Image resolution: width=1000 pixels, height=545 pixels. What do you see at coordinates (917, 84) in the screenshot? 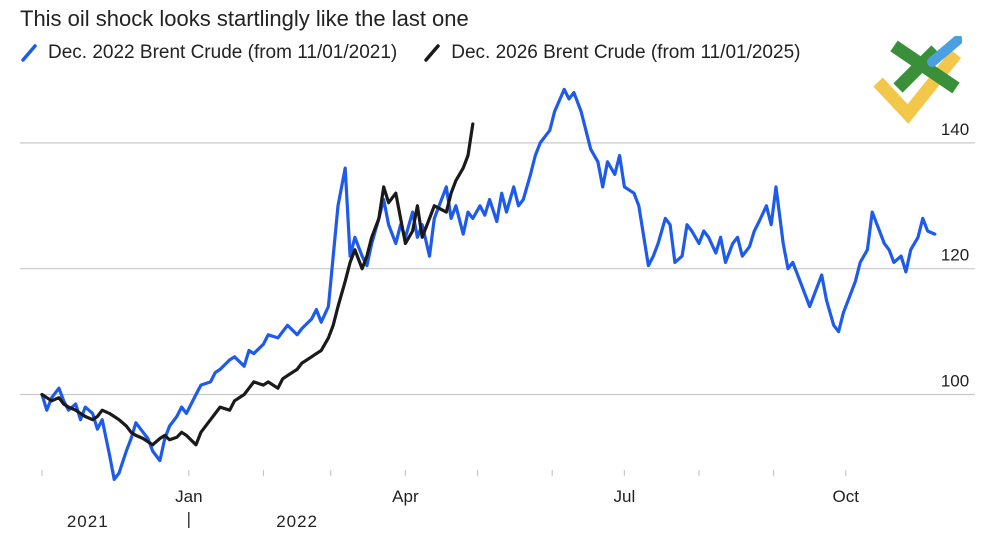
I see `brand-logo-icon` at bounding box center [917, 84].